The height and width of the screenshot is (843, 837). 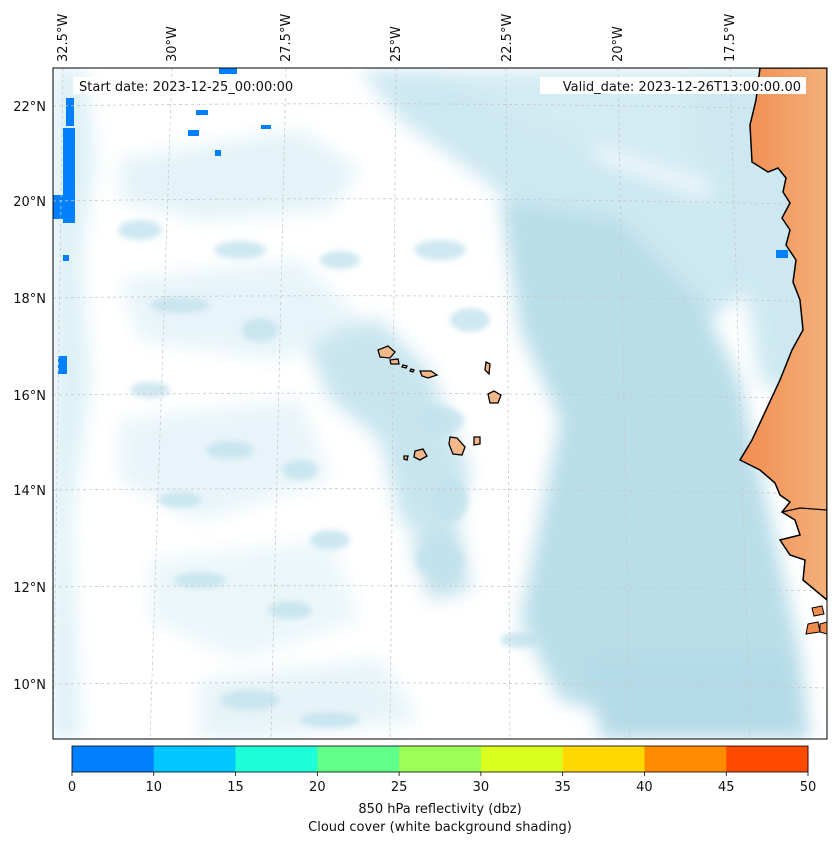 I want to click on lon-label: 17.5°W, so click(x=730, y=38).